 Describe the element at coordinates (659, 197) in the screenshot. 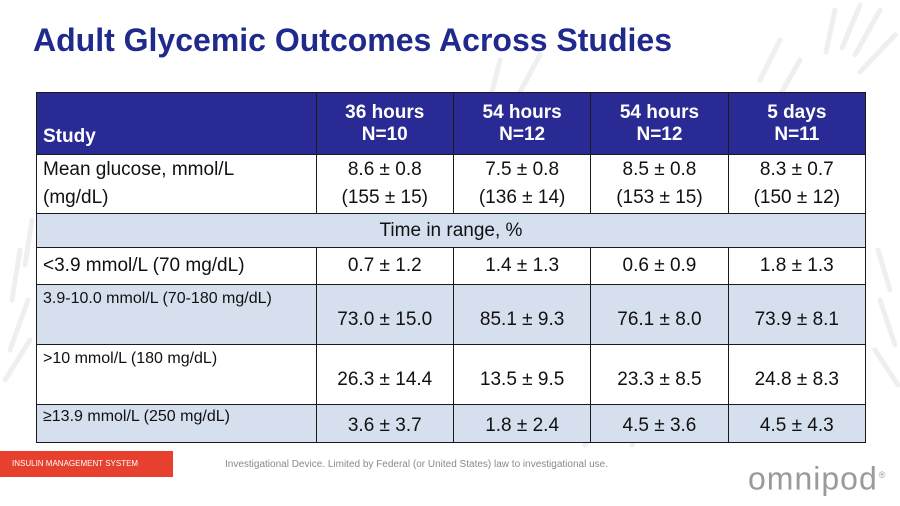

I see `cell-mgdl: (153 ± 15)` at that location.